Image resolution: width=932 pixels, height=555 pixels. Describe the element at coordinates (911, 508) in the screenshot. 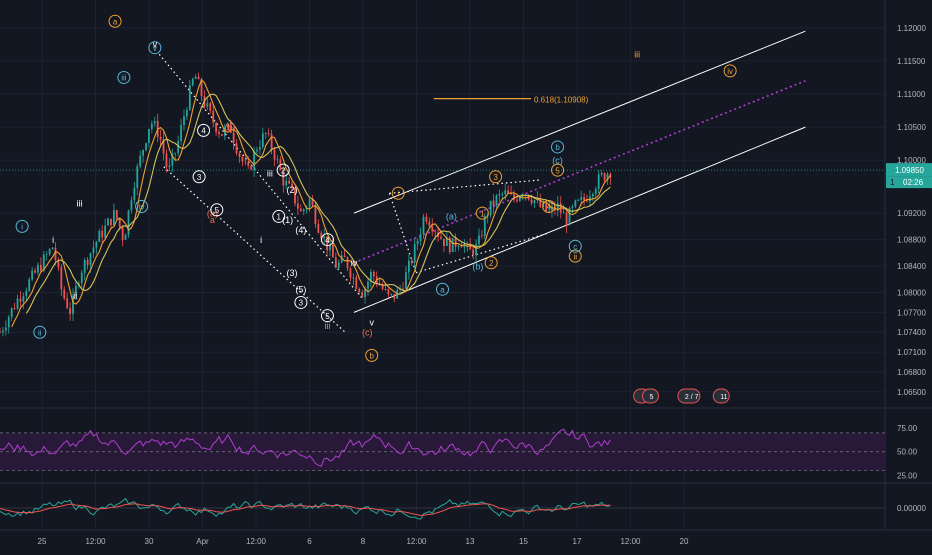

I see `macd-tick-label: 0.00000` at that location.